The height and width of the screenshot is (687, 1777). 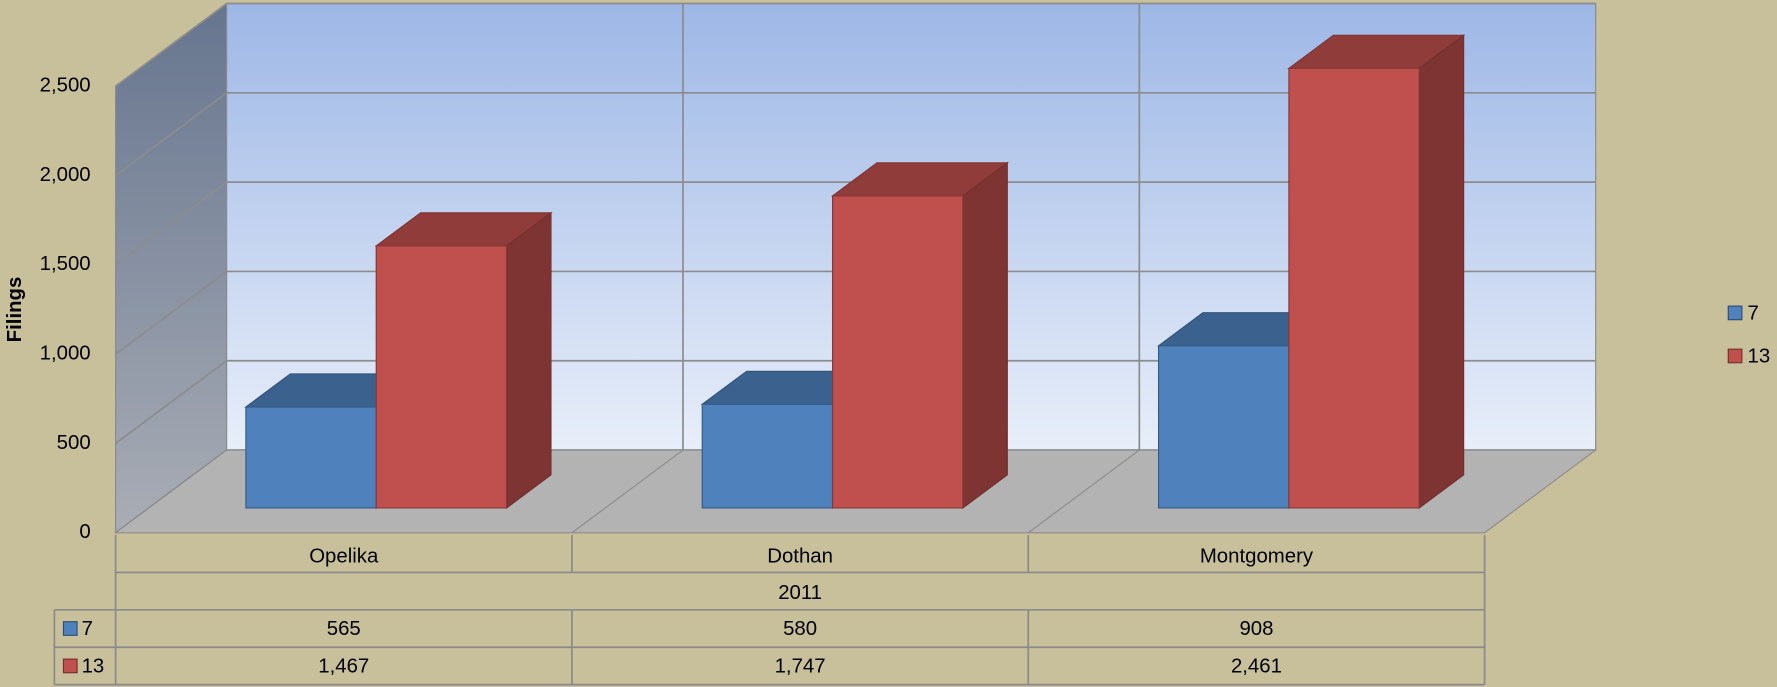 What do you see at coordinates (74, 443) in the screenshot?
I see `y-tick-label: 500` at bounding box center [74, 443].